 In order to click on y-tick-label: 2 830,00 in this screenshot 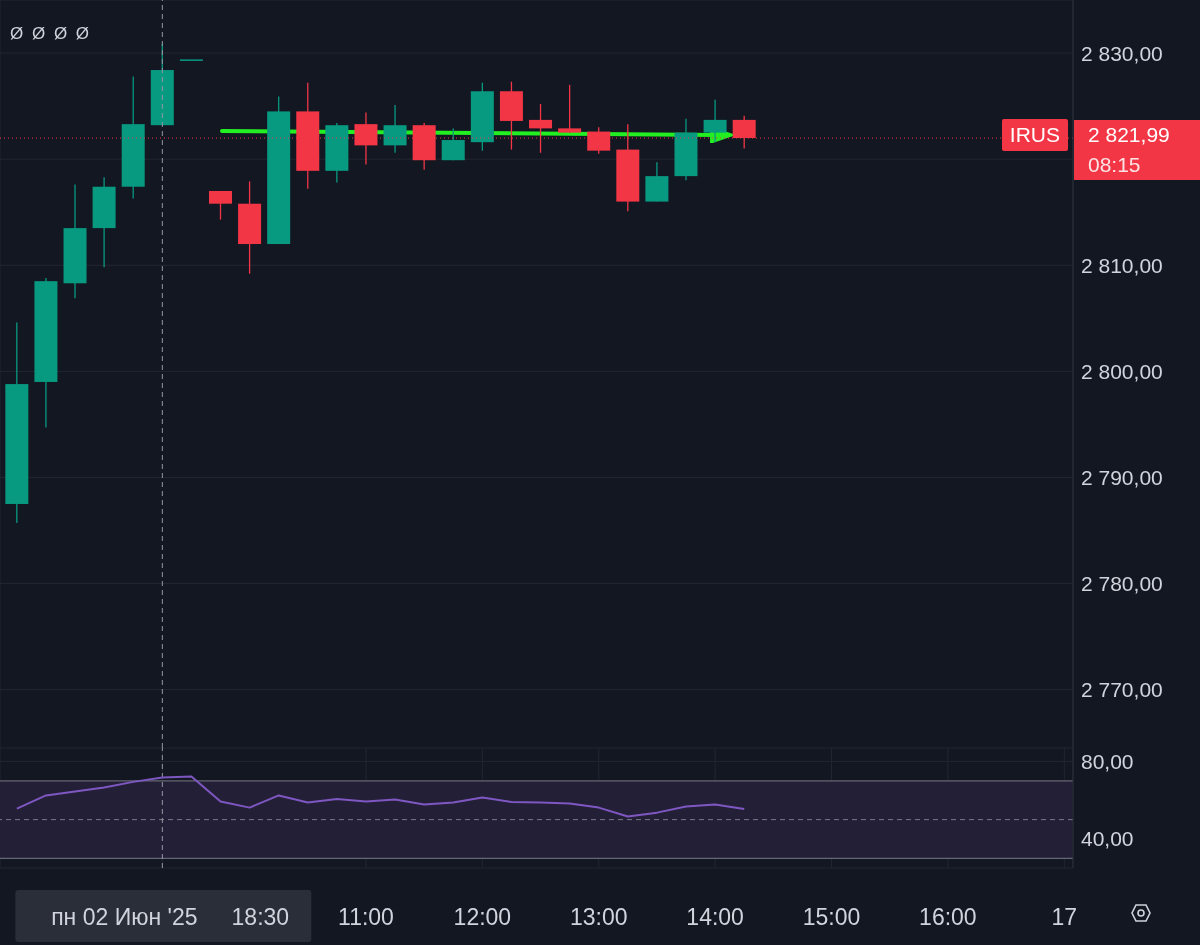, I will do `click(1122, 53)`.